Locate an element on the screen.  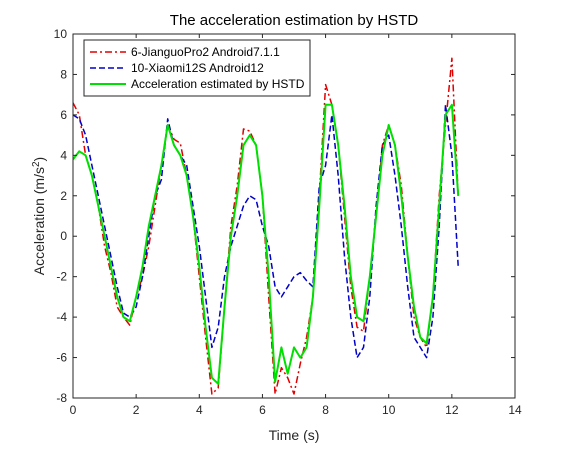
x-axis-label: Time (s) is located at coordinates (294, 435).